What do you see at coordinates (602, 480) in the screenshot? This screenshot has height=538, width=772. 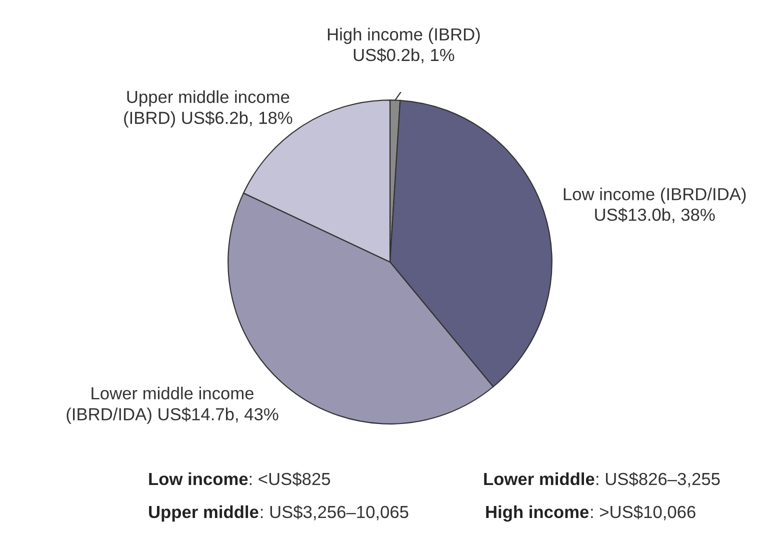 I see `text: Lower middle: US$826–3,255` at bounding box center [602, 480].